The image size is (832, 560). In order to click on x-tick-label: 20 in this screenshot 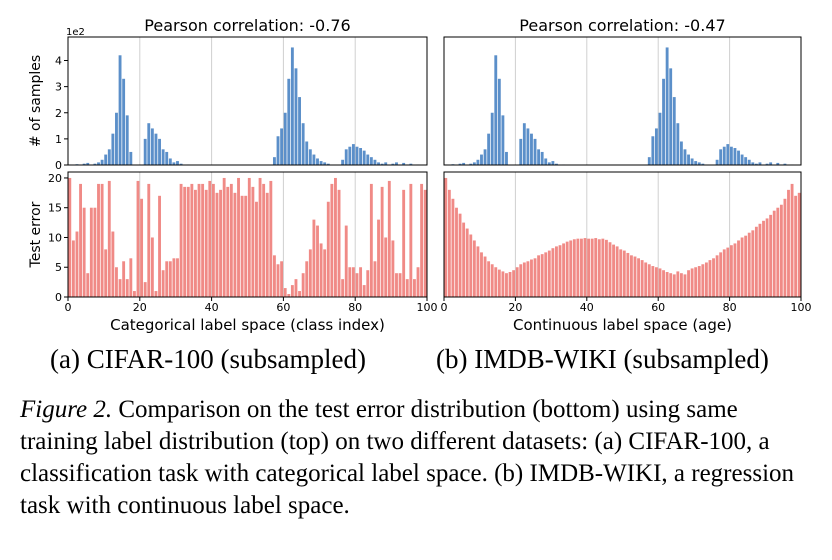, I will do `click(140, 307)`.